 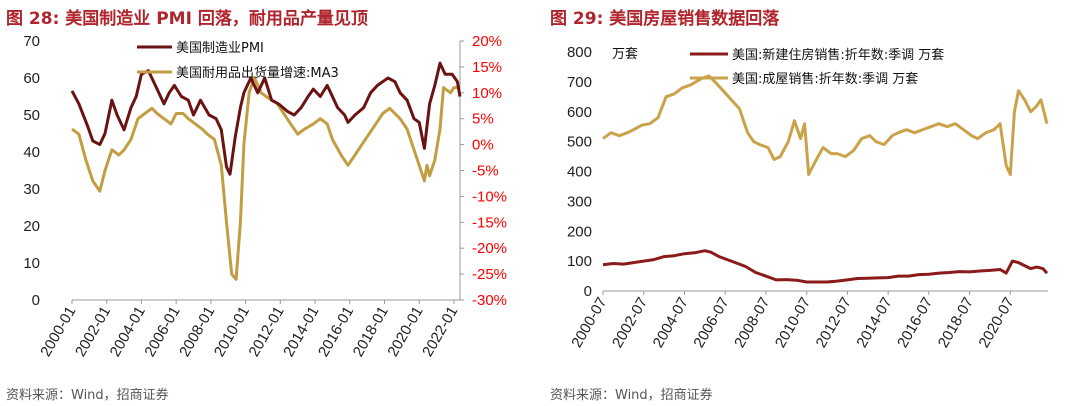 What do you see at coordinates (579, 82) in the screenshot?
I see `y-tick-label: 700` at bounding box center [579, 82].